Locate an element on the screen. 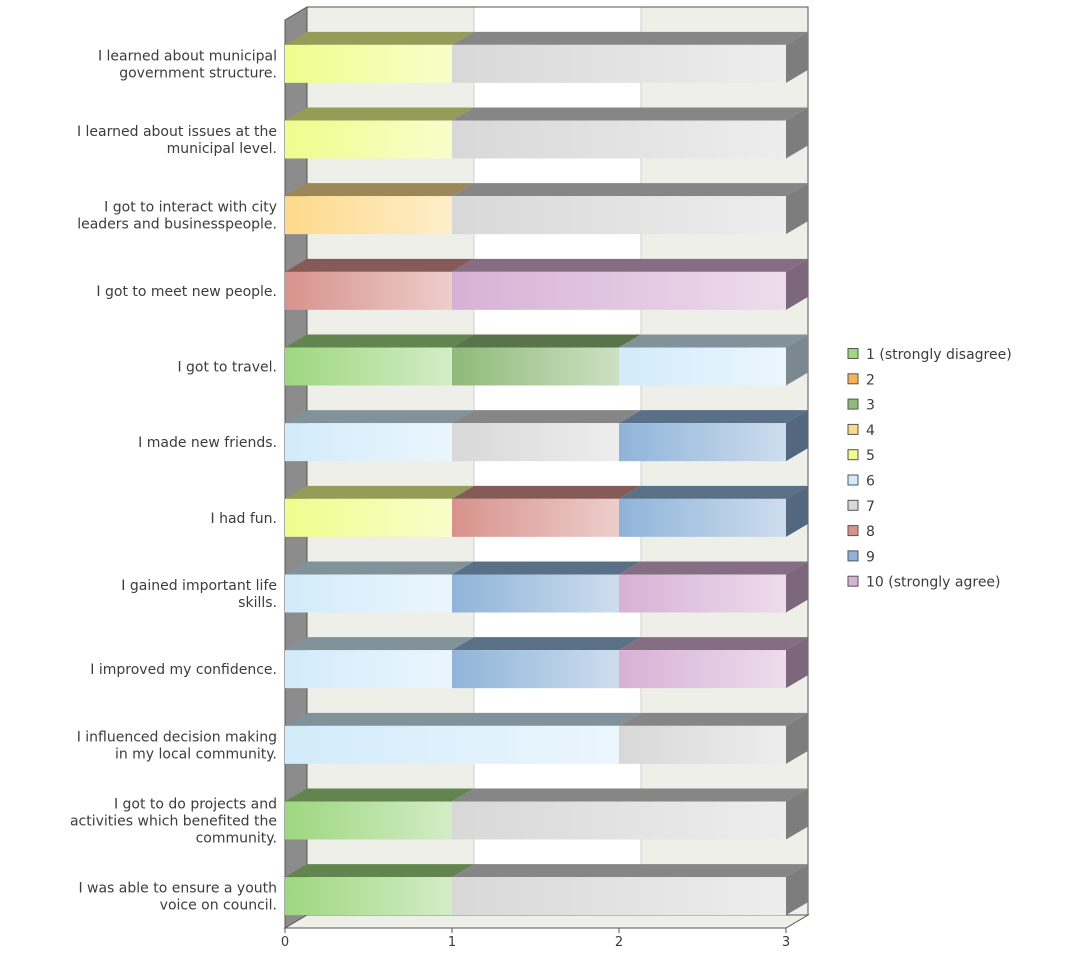 This screenshot has width=1068, height=953. category-label-line: skills. is located at coordinates (257, 603).